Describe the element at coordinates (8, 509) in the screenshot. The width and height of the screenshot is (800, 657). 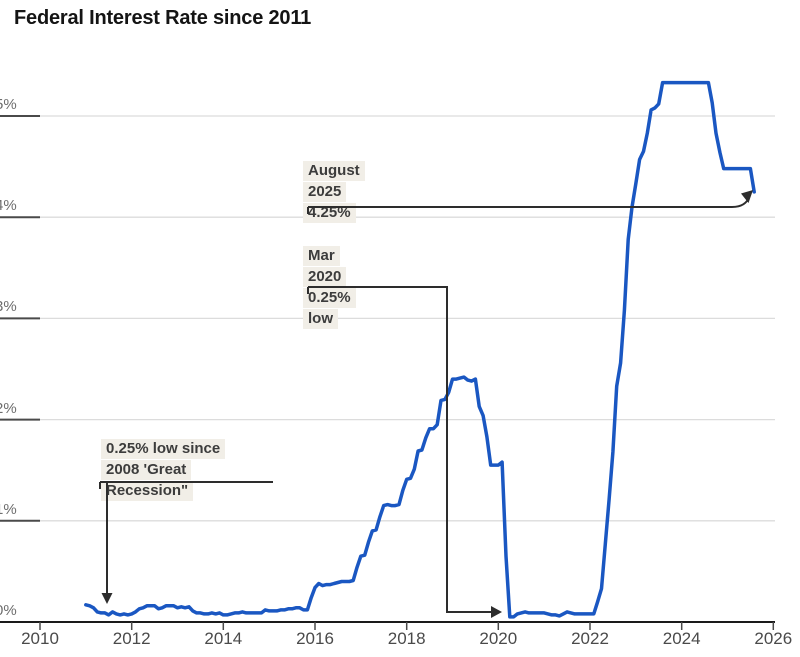
I see `y-tick-label-1: 1%` at that location.